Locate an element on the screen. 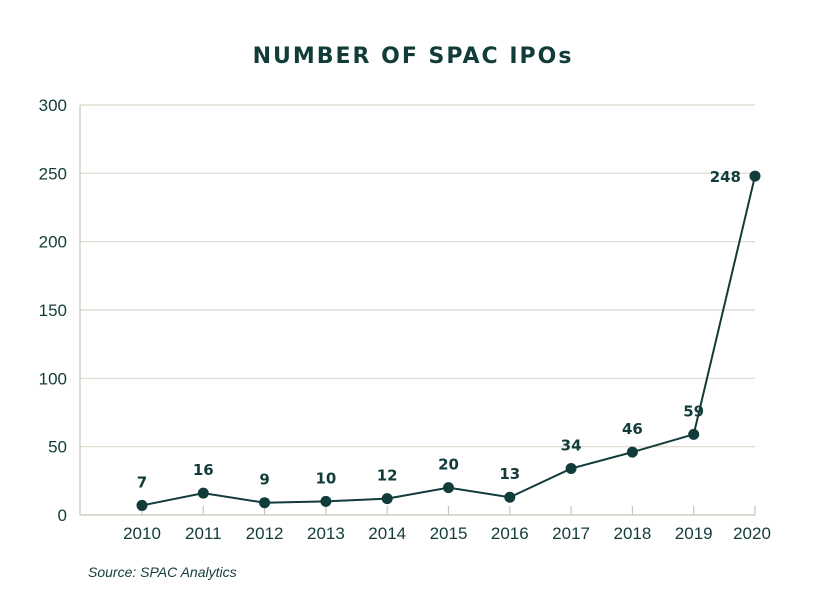 The width and height of the screenshot is (818, 600). data-label: 9 is located at coordinates (264, 480).